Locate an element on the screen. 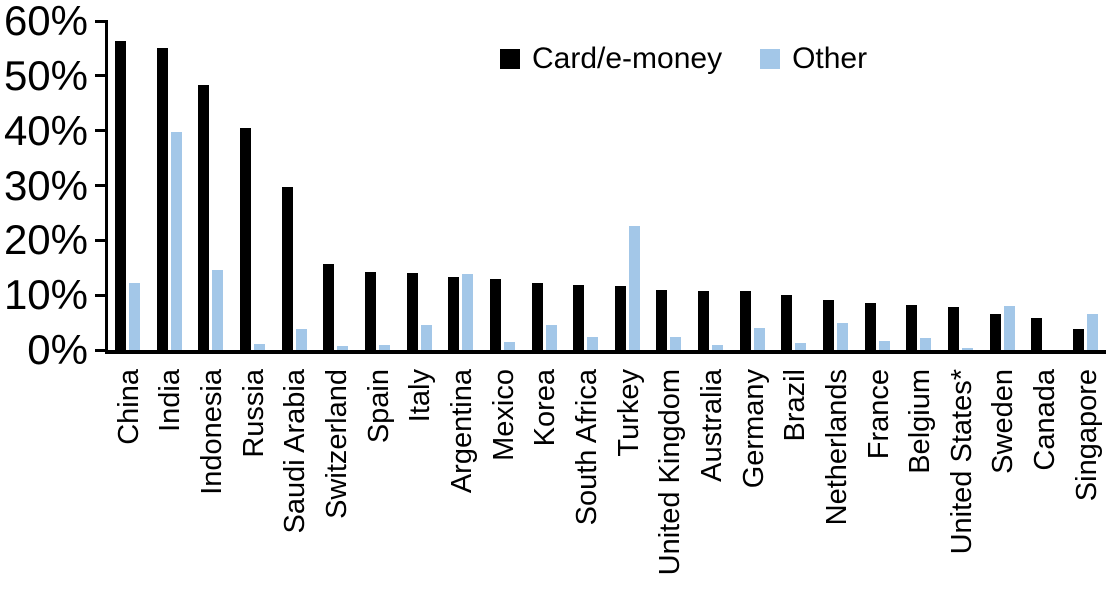  bar-card-e-money-australia is located at coordinates (704, 320).